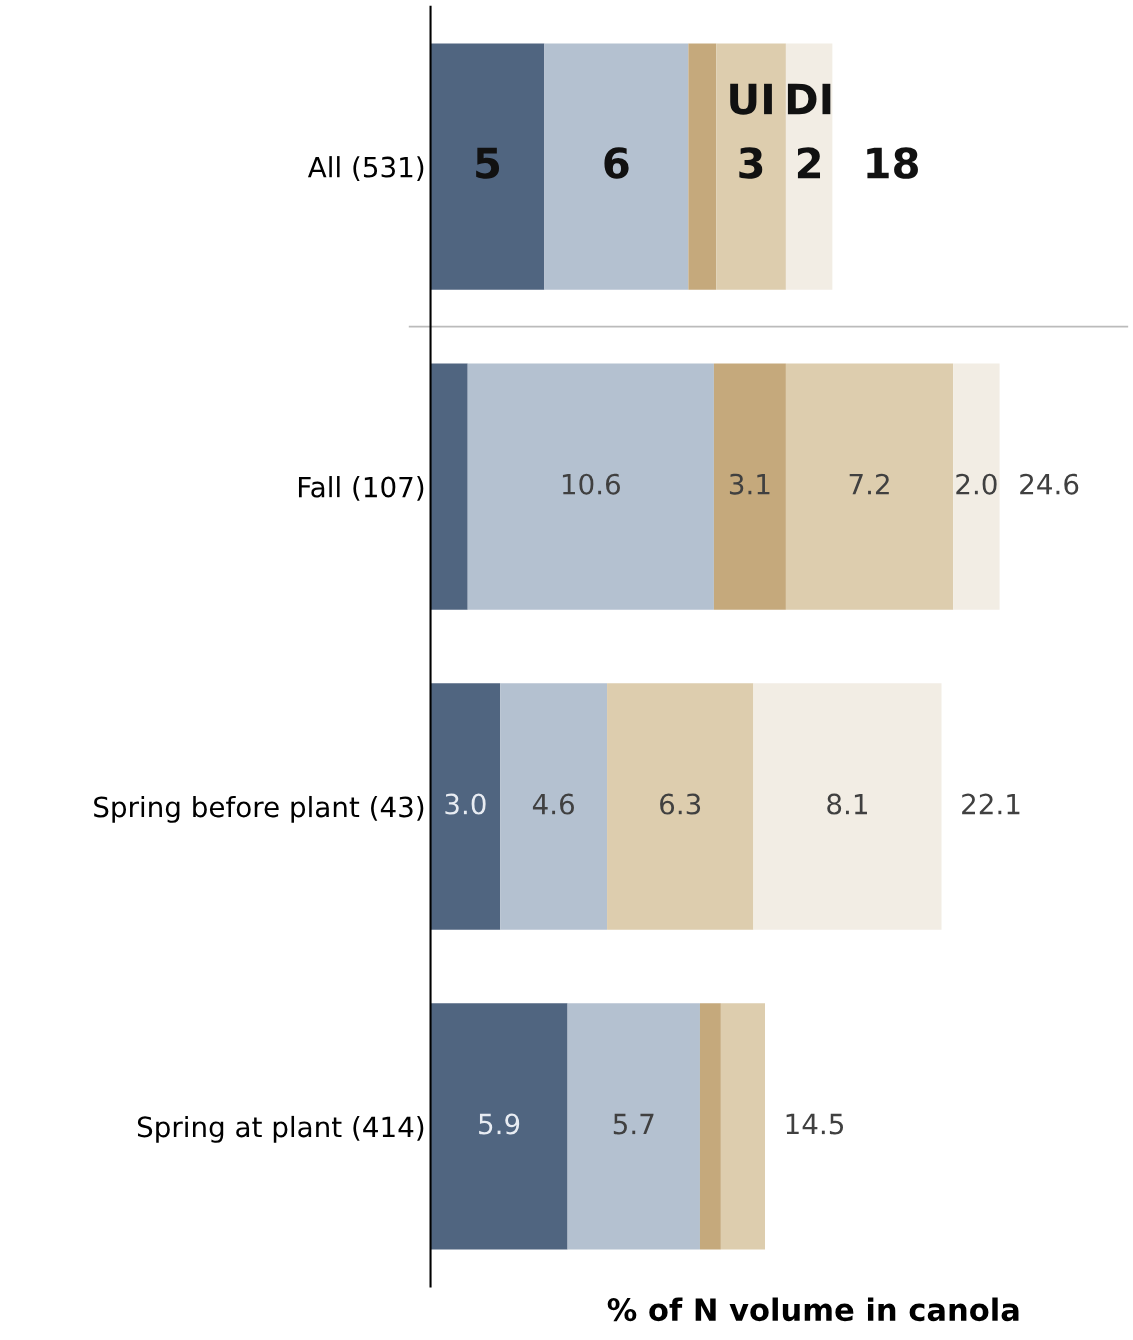 The image size is (1133, 1340). Describe the element at coordinates (361, 488) in the screenshot. I see `y-tick-label: Fall (107)` at that location.